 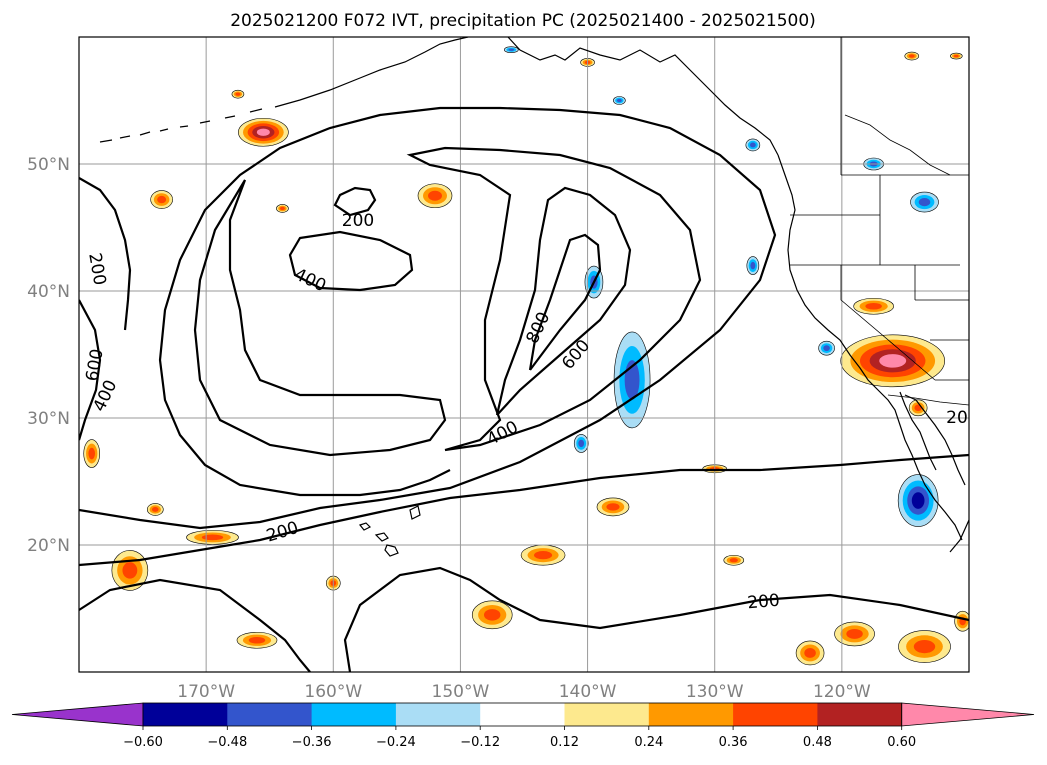 What do you see at coordinates (959, 536) in the screenshot?
I see `central-america-coast` at bounding box center [959, 536].